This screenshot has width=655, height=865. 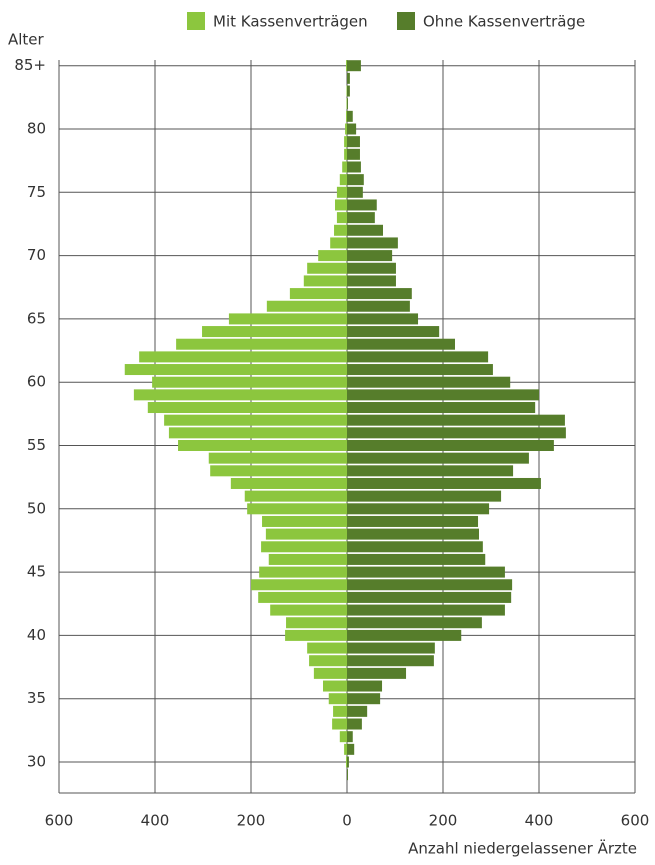 What do you see at coordinates (36, 382) in the screenshot?
I see `y-tick-label: 60` at bounding box center [36, 382].